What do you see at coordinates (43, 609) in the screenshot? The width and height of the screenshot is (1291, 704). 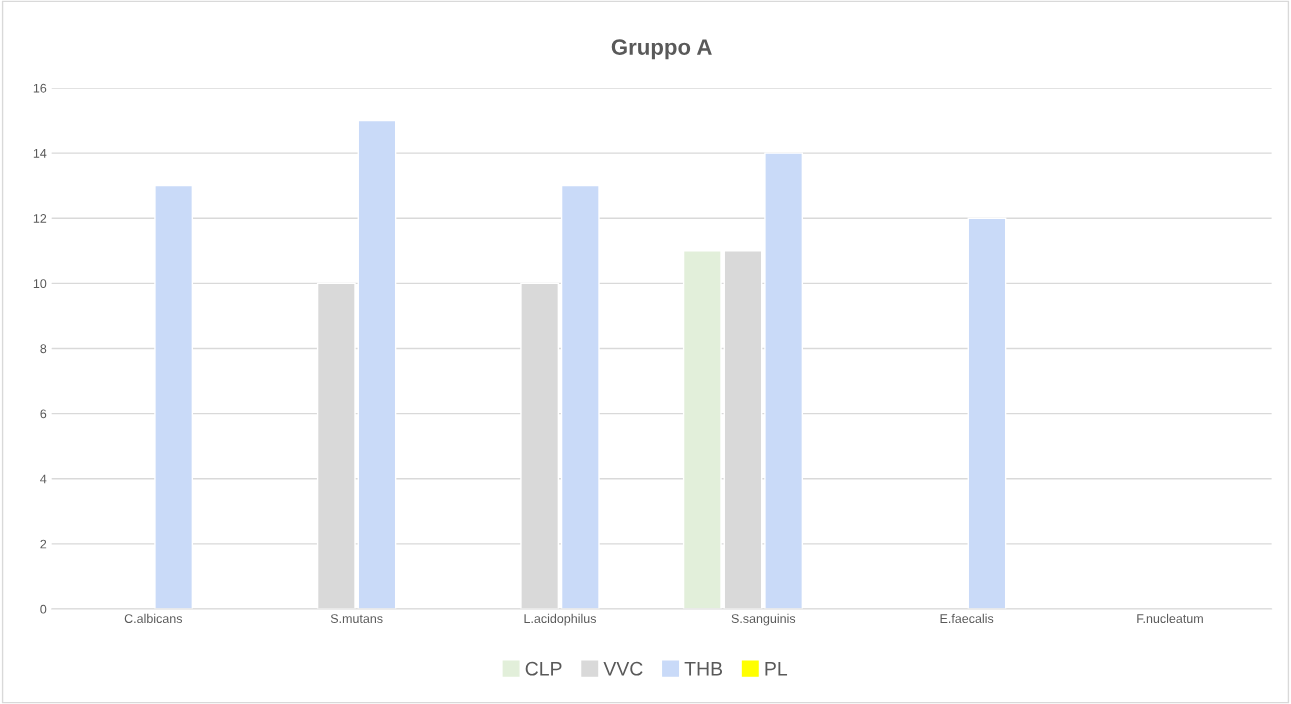 I see `y-tick-label: 0` at bounding box center [43, 609].